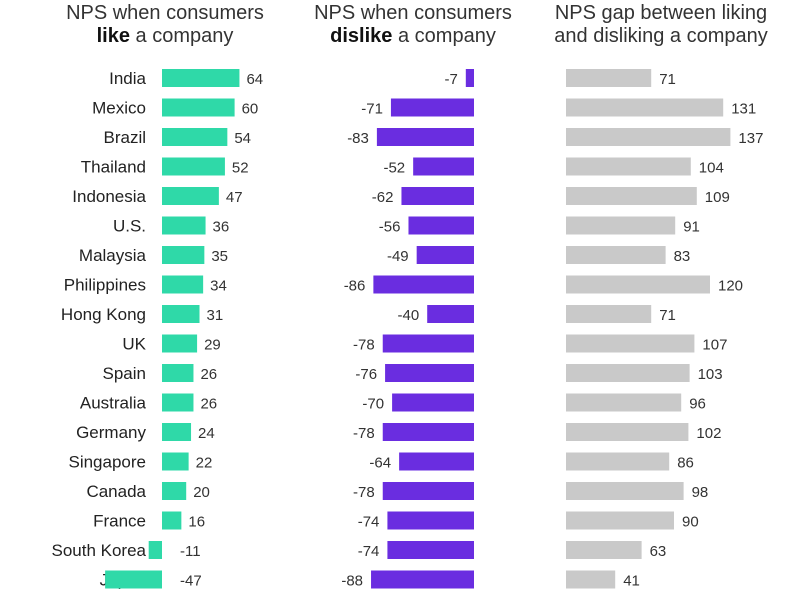 This screenshot has height=600, width=800. What do you see at coordinates (661, 36) in the screenshot?
I see `gap-title-line2: and disliking a company` at bounding box center [661, 36].